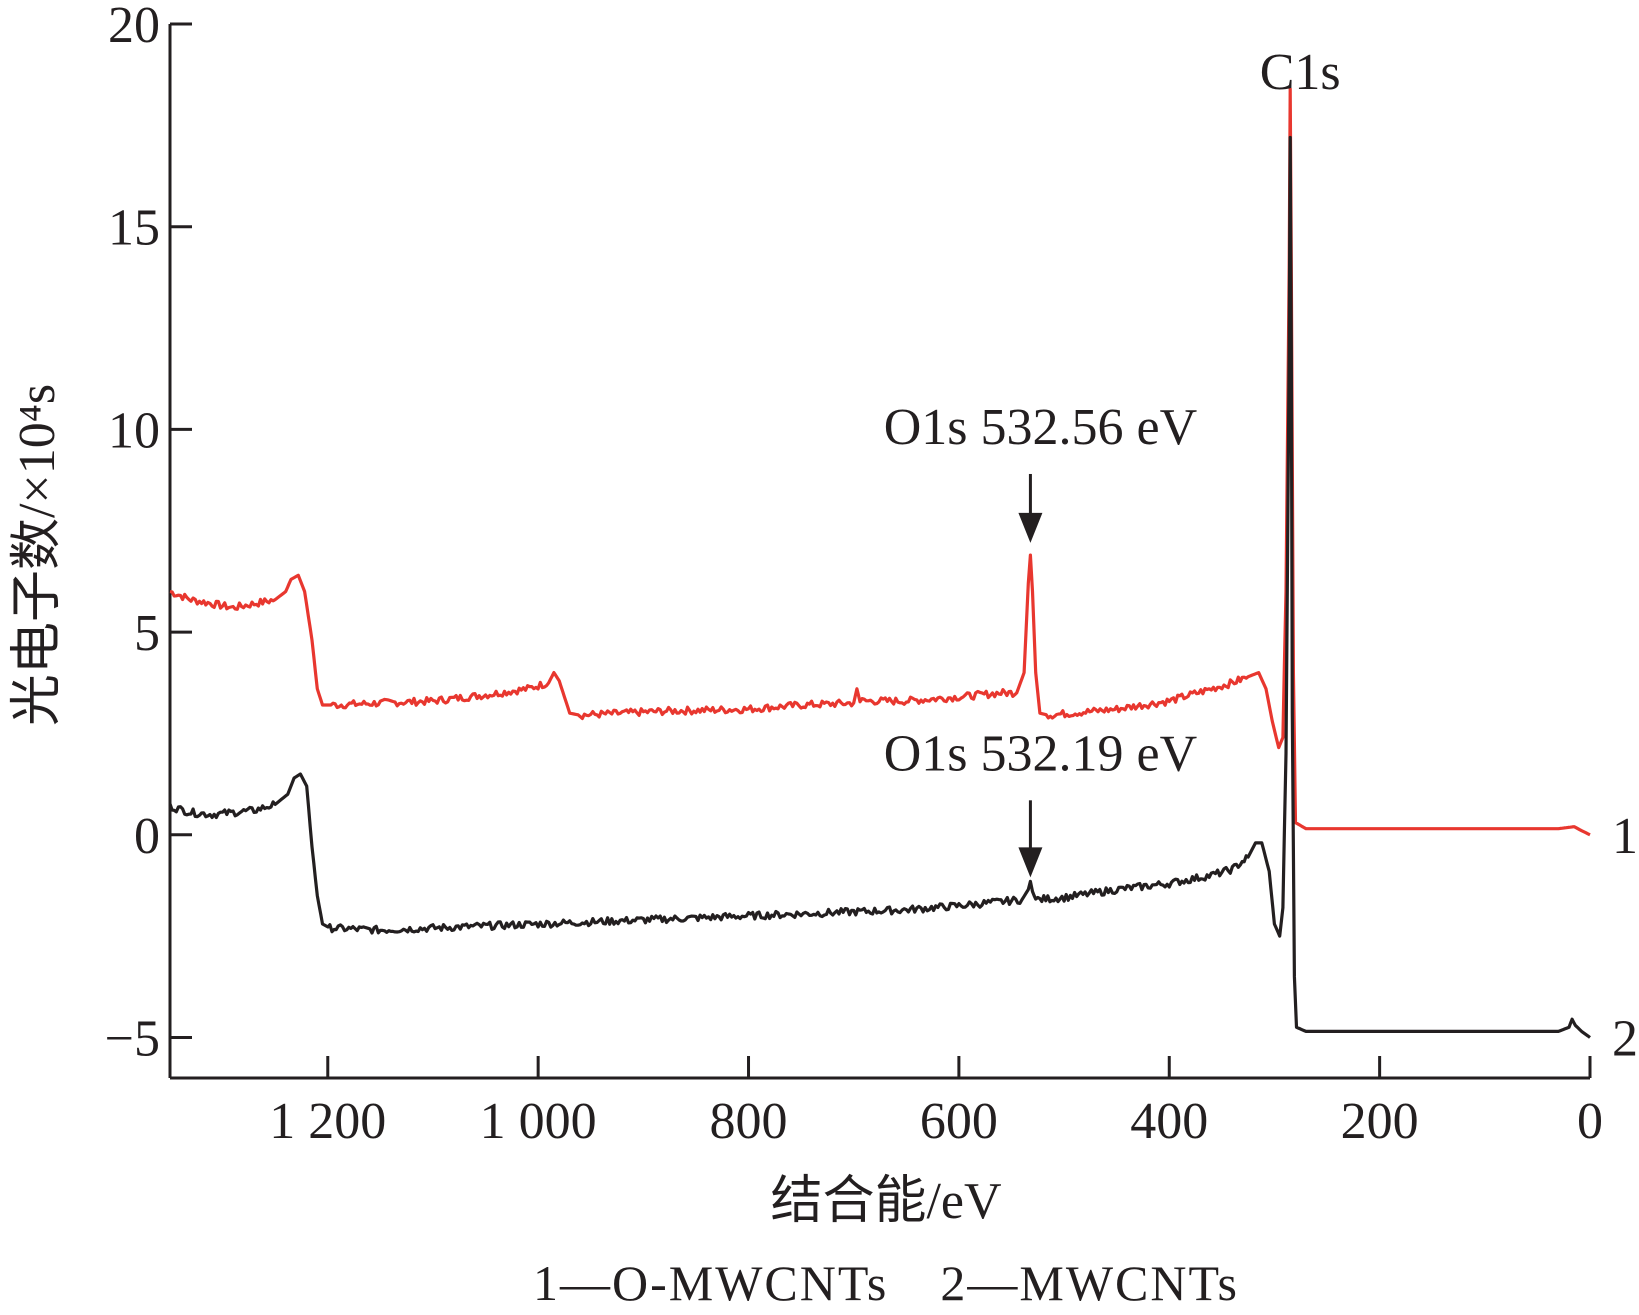  I want to click on x-tick-label: 400, so click(1169, 1121).